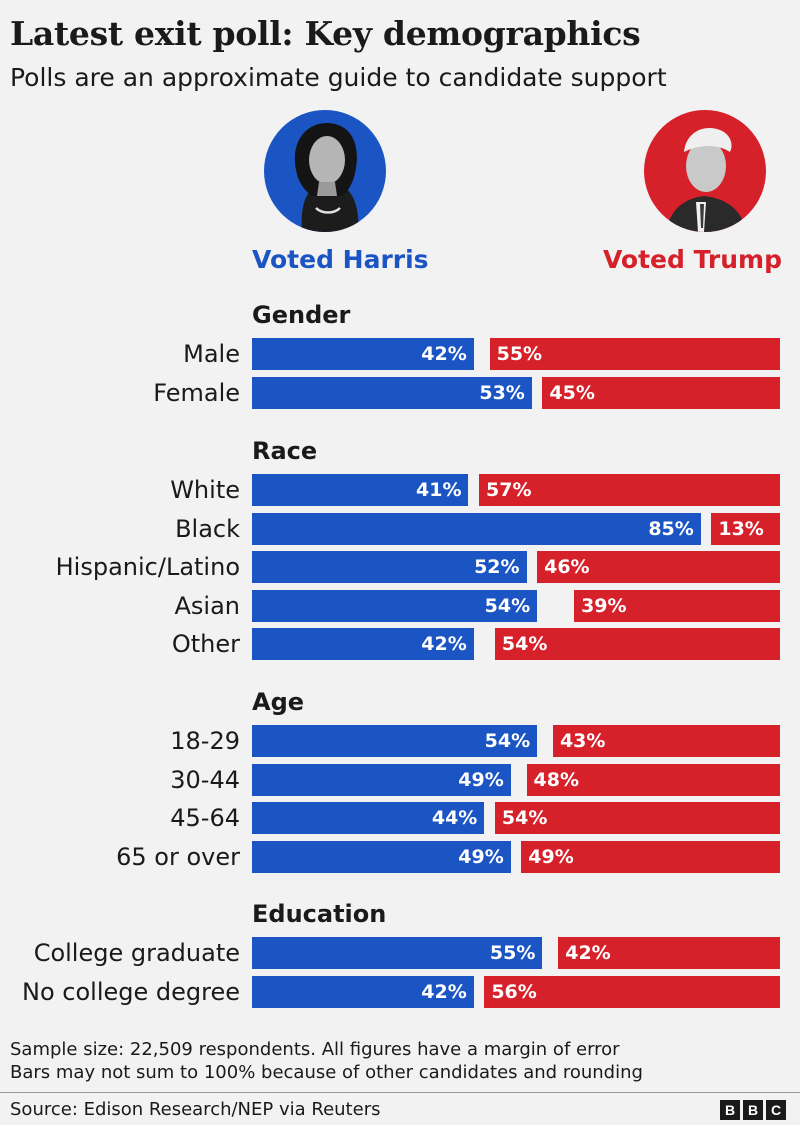  Describe the element at coordinates (572, 393) in the screenshot. I see `trump-value-label: 45%` at that location.